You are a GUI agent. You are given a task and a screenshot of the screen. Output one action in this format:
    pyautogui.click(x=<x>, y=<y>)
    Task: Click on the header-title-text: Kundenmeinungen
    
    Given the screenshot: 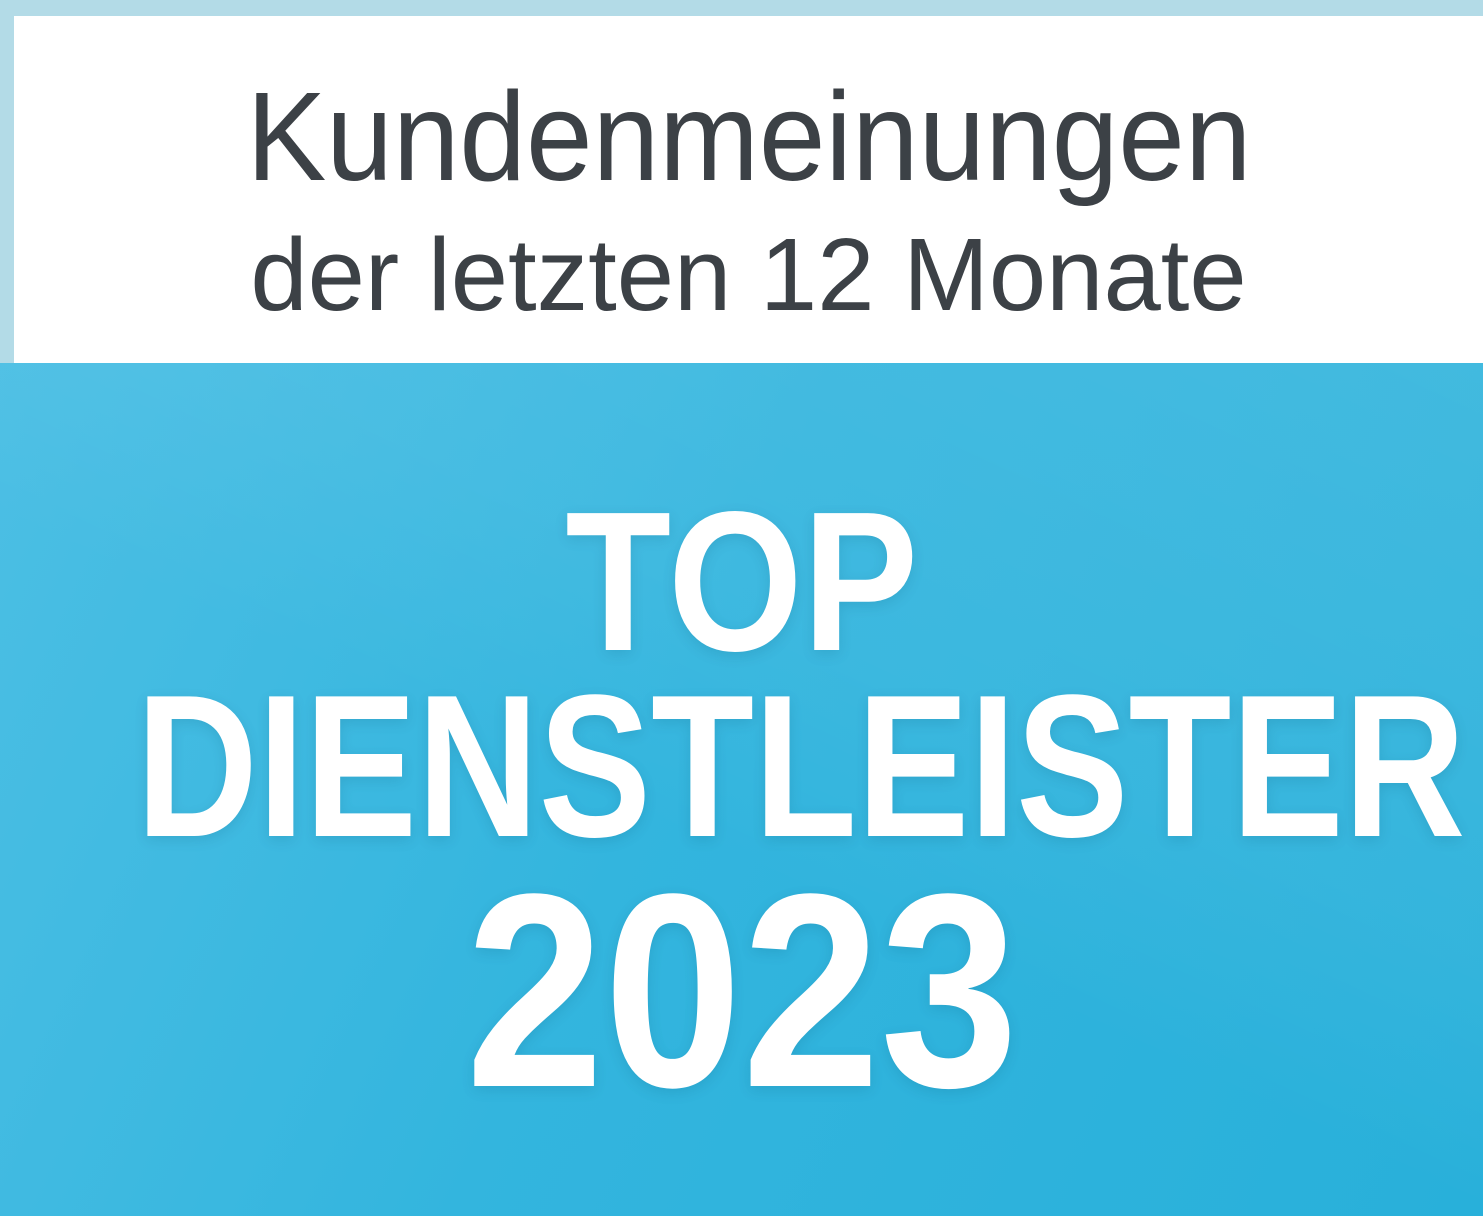 What is the action you would take?
    pyautogui.click(x=748, y=136)
    